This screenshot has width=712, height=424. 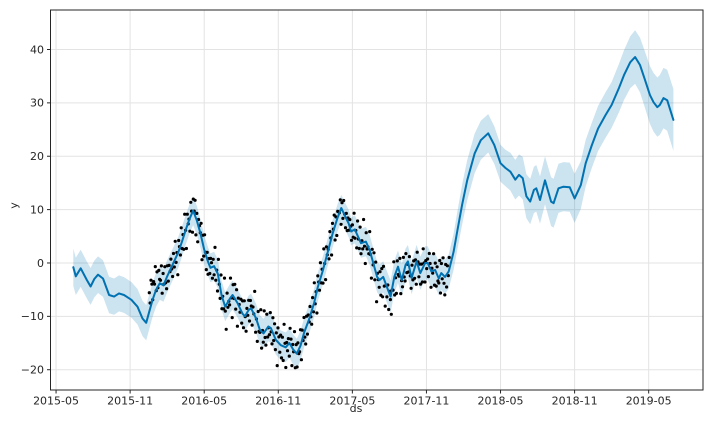 I want to click on y-tick-label: 10, so click(x=37, y=209).